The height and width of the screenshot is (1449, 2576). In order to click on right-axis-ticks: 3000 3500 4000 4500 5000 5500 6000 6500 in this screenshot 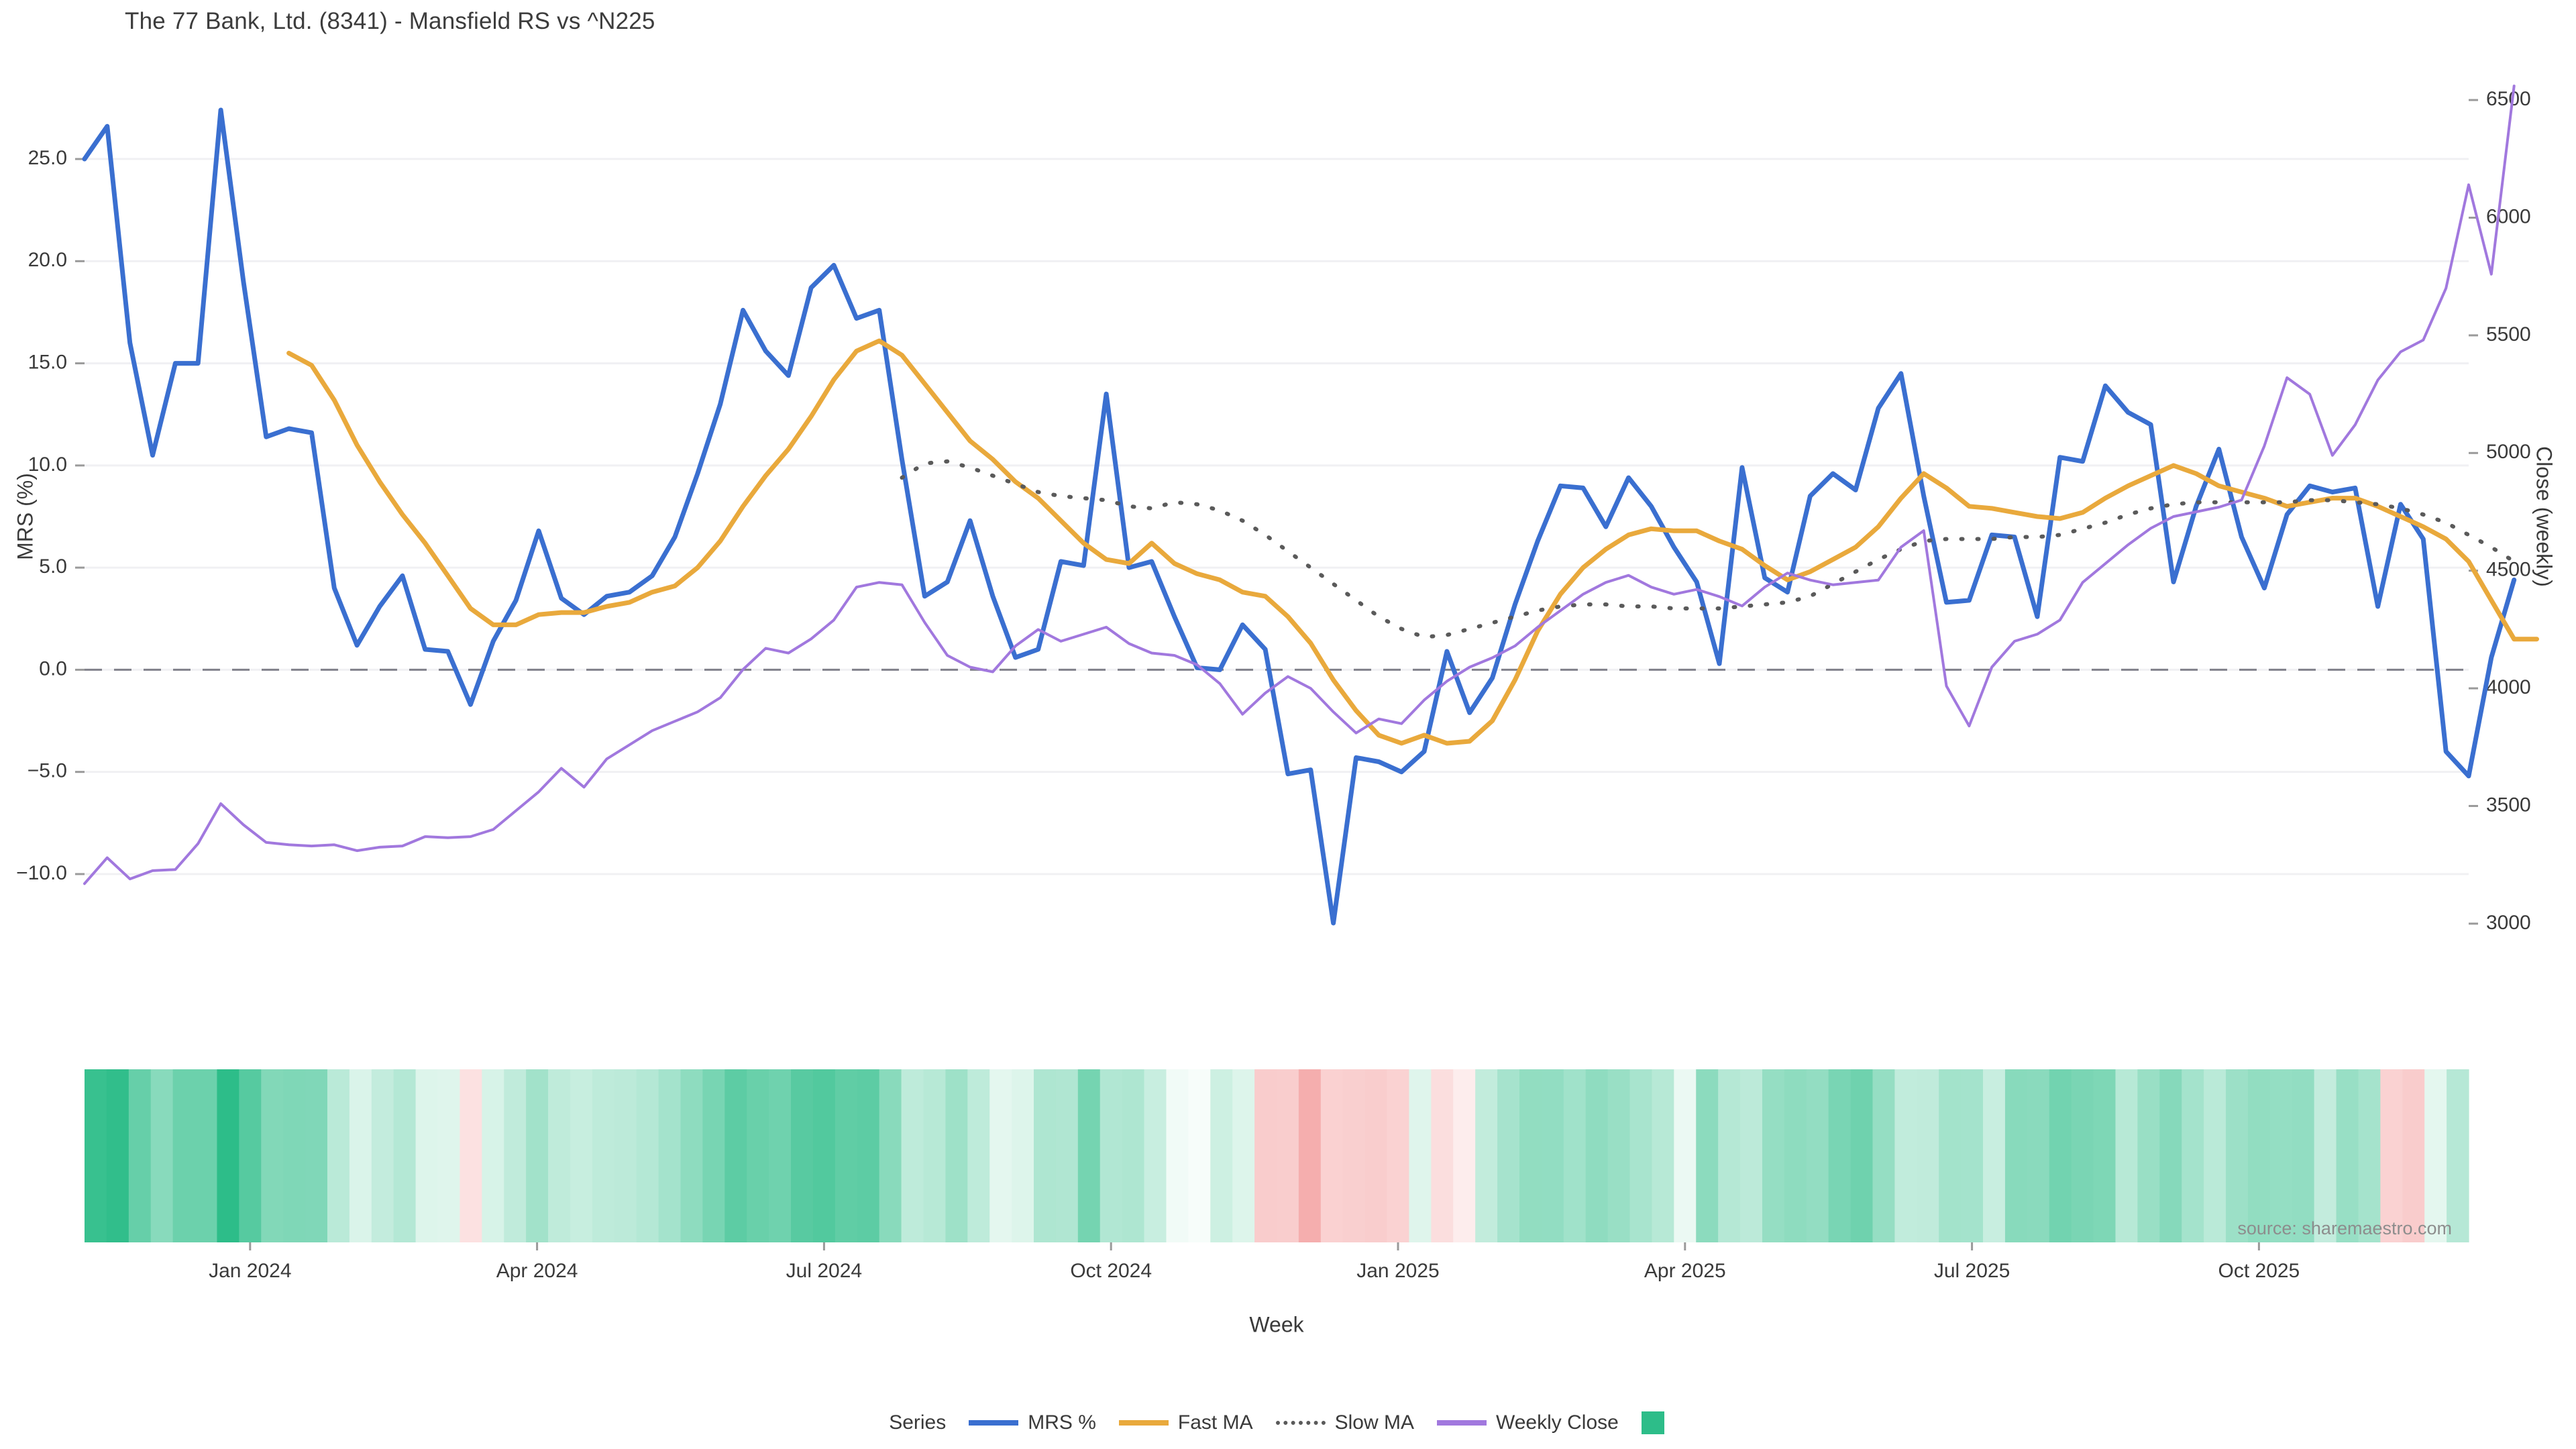, I will do `click(2500, 511)`.